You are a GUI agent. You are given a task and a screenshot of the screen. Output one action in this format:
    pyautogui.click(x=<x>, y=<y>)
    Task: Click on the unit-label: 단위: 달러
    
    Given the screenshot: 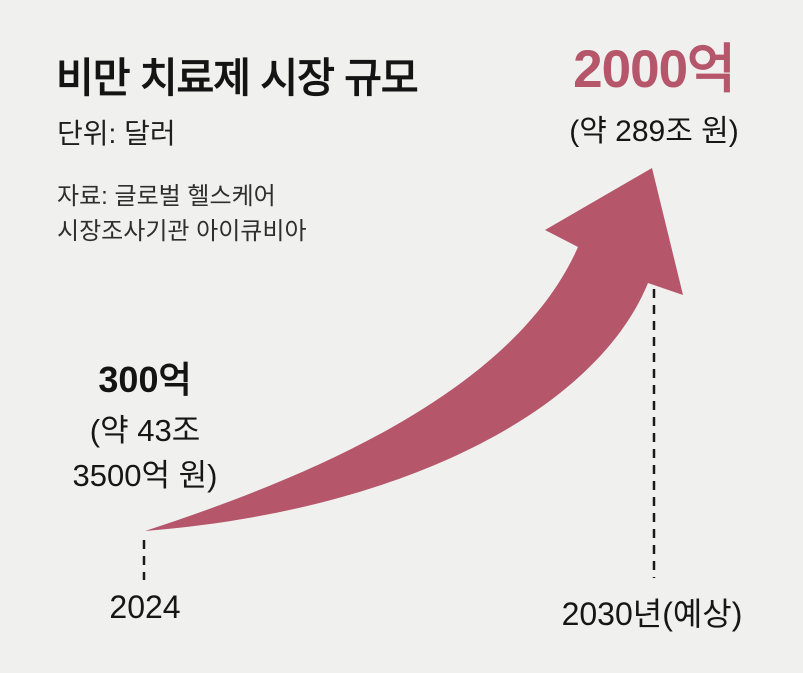 What is the action you would take?
    pyautogui.click(x=116, y=133)
    